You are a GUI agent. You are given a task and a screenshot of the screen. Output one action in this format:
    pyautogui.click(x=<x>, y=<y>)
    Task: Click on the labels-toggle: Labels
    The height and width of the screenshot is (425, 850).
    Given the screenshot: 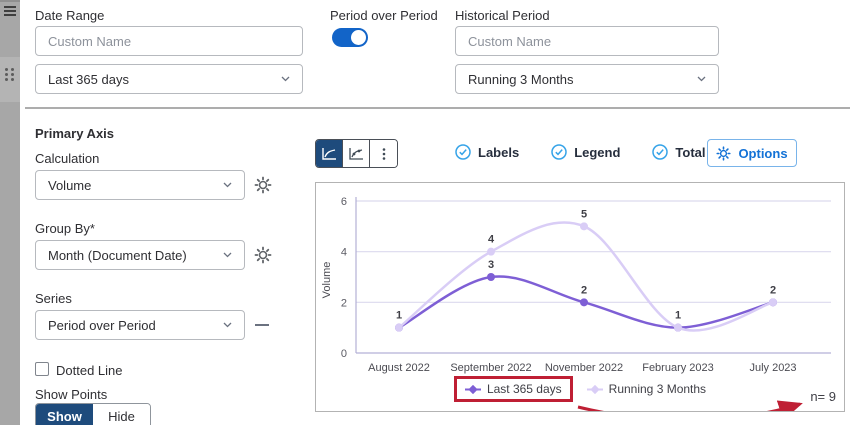 What is the action you would take?
    pyautogui.click(x=487, y=152)
    